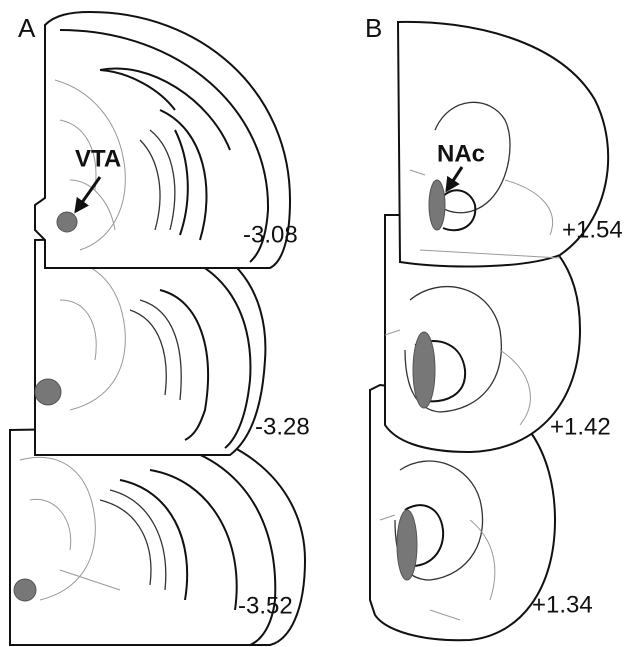 This screenshot has height=647, width=633. What do you see at coordinates (562, 604) in the screenshot?
I see `section-label: +1.34` at bounding box center [562, 604].